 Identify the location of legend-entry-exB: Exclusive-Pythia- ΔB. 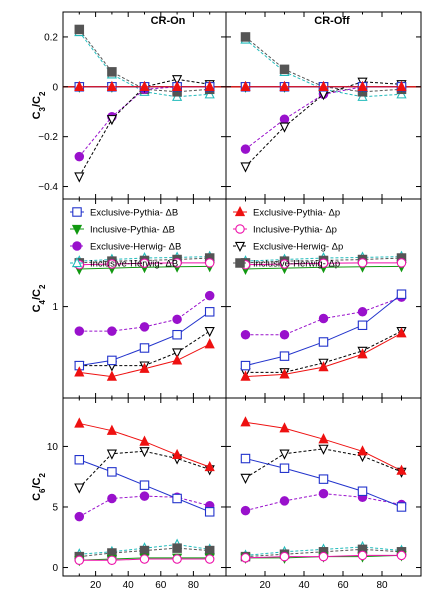
(124, 213).